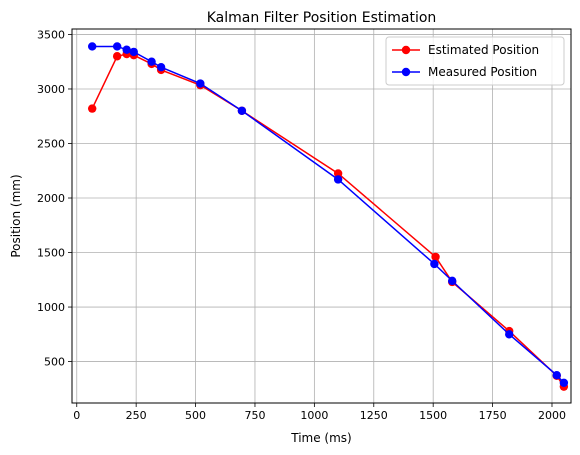 This screenshot has height=455, width=580. Describe the element at coordinates (136, 415) in the screenshot. I see `x-tick-label: 250` at that location.